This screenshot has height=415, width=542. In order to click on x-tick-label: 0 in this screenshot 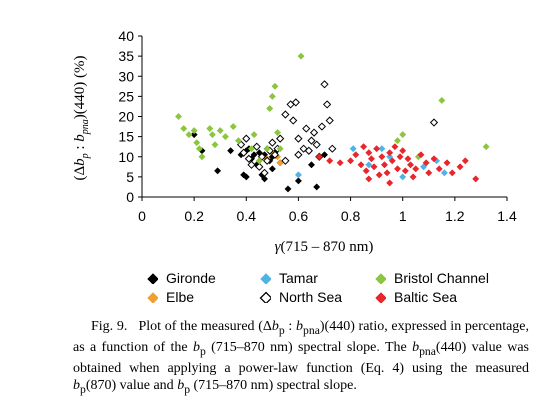, I will do `click(142, 216)`.